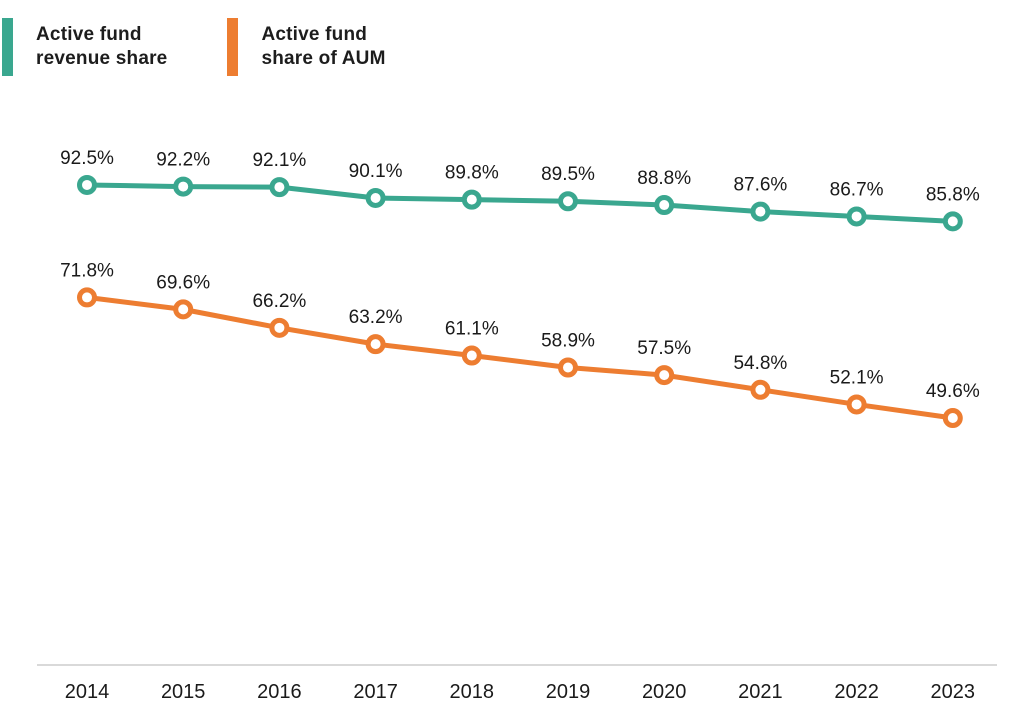 This screenshot has width=1024, height=720. What do you see at coordinates (568, 174) in the screenshot?
I see `data-point-label: 89.5%` at bounding box center [568, 174].